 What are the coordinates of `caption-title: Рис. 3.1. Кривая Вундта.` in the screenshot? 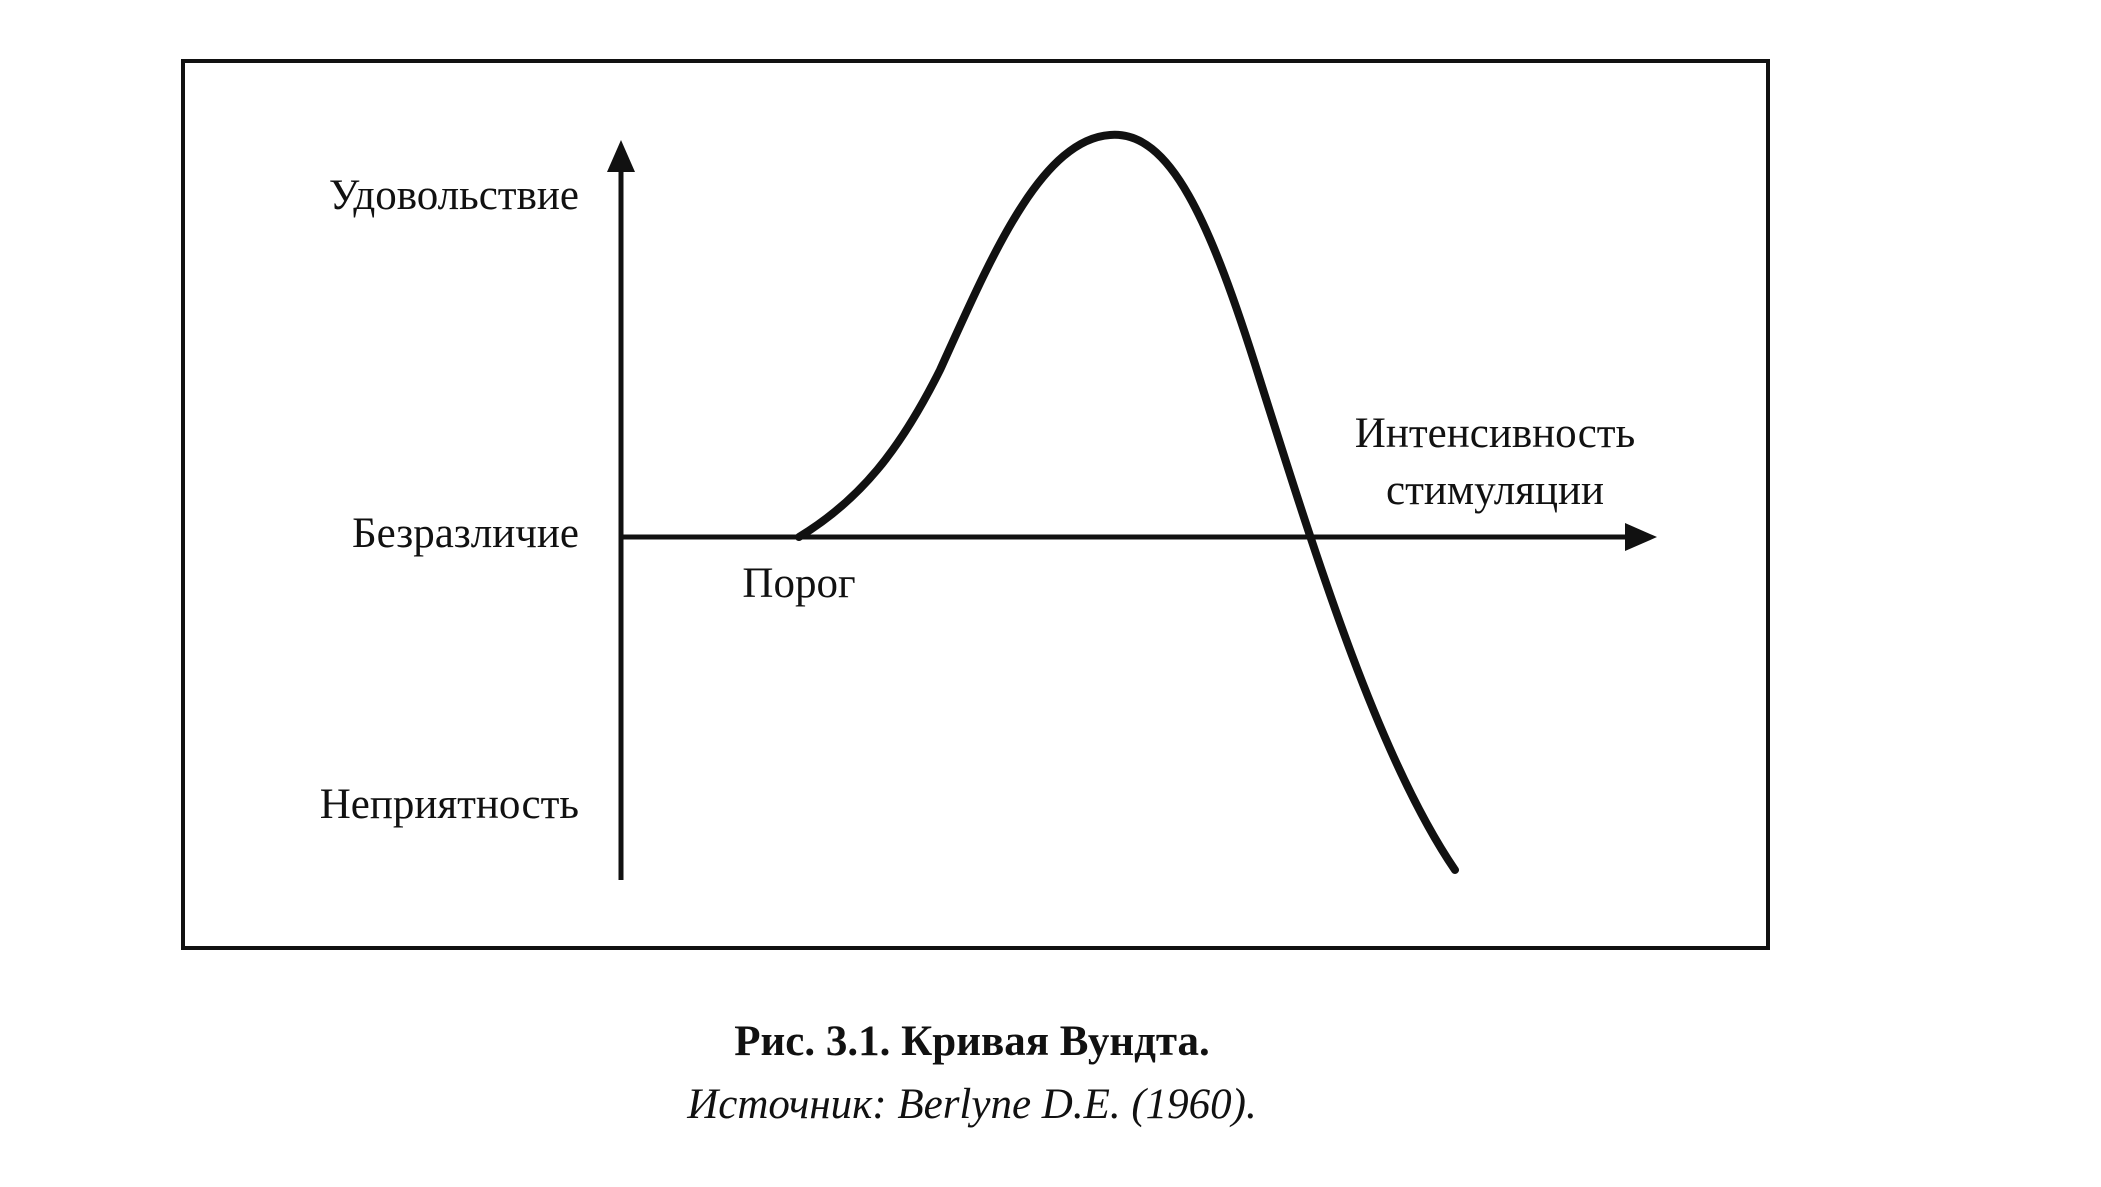 It's located at (972, 1041).